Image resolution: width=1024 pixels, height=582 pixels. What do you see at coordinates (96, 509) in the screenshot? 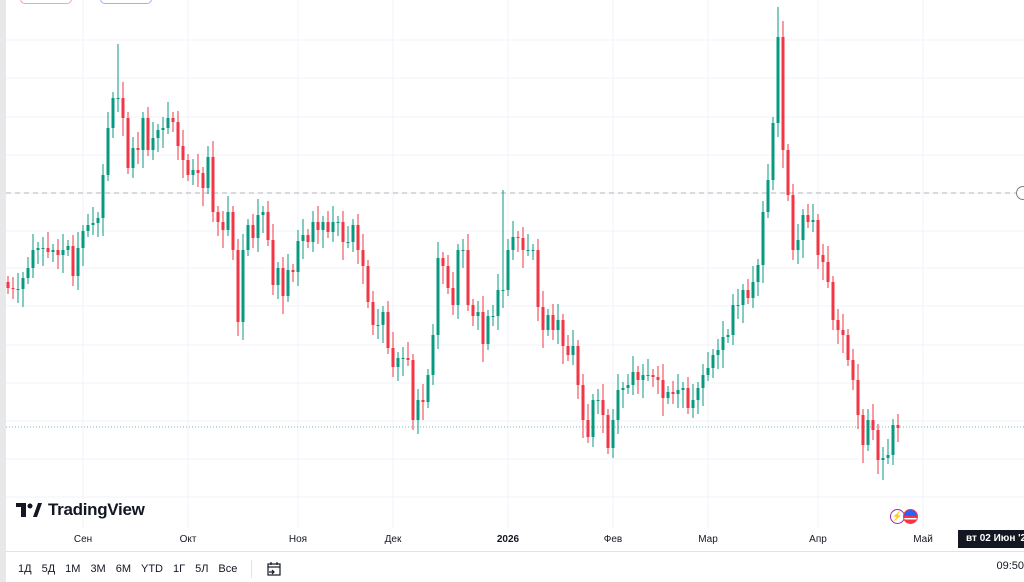
I see `brand-name: TradingView` at bounding box center [96, 509].